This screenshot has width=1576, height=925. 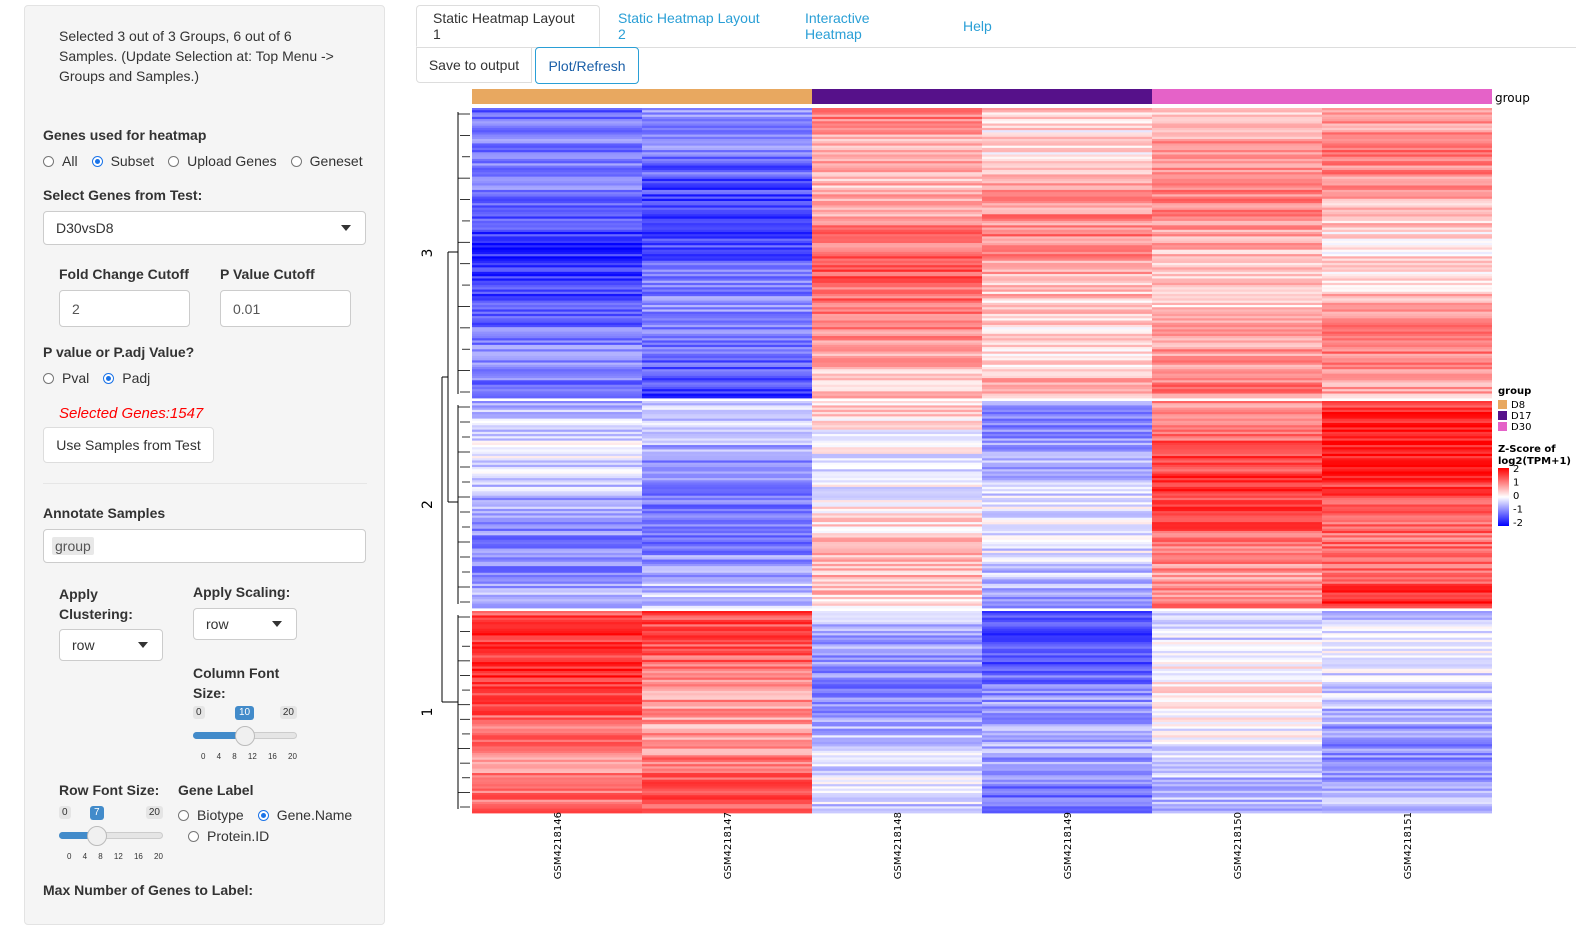 I want to click on tab-static-heatmap-layout-2: Static Heatmap Layout 2, so click(x=689, y=26).